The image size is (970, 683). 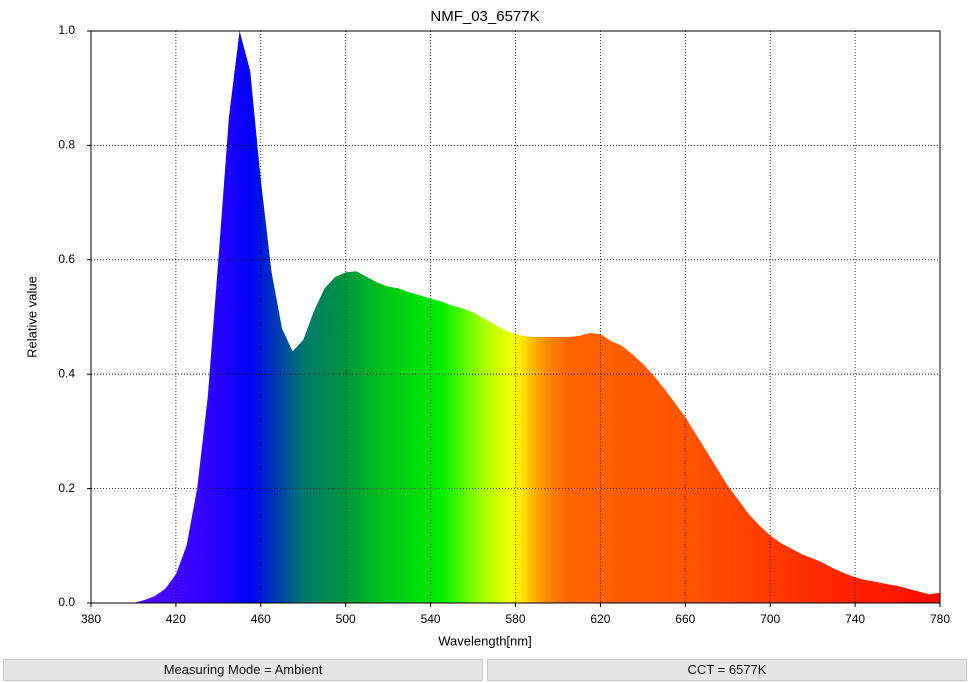 What do you see at coordinates (940, 619) in the screenshot?
I see `x-tick-label: 780` at bounding box center [940, 619].